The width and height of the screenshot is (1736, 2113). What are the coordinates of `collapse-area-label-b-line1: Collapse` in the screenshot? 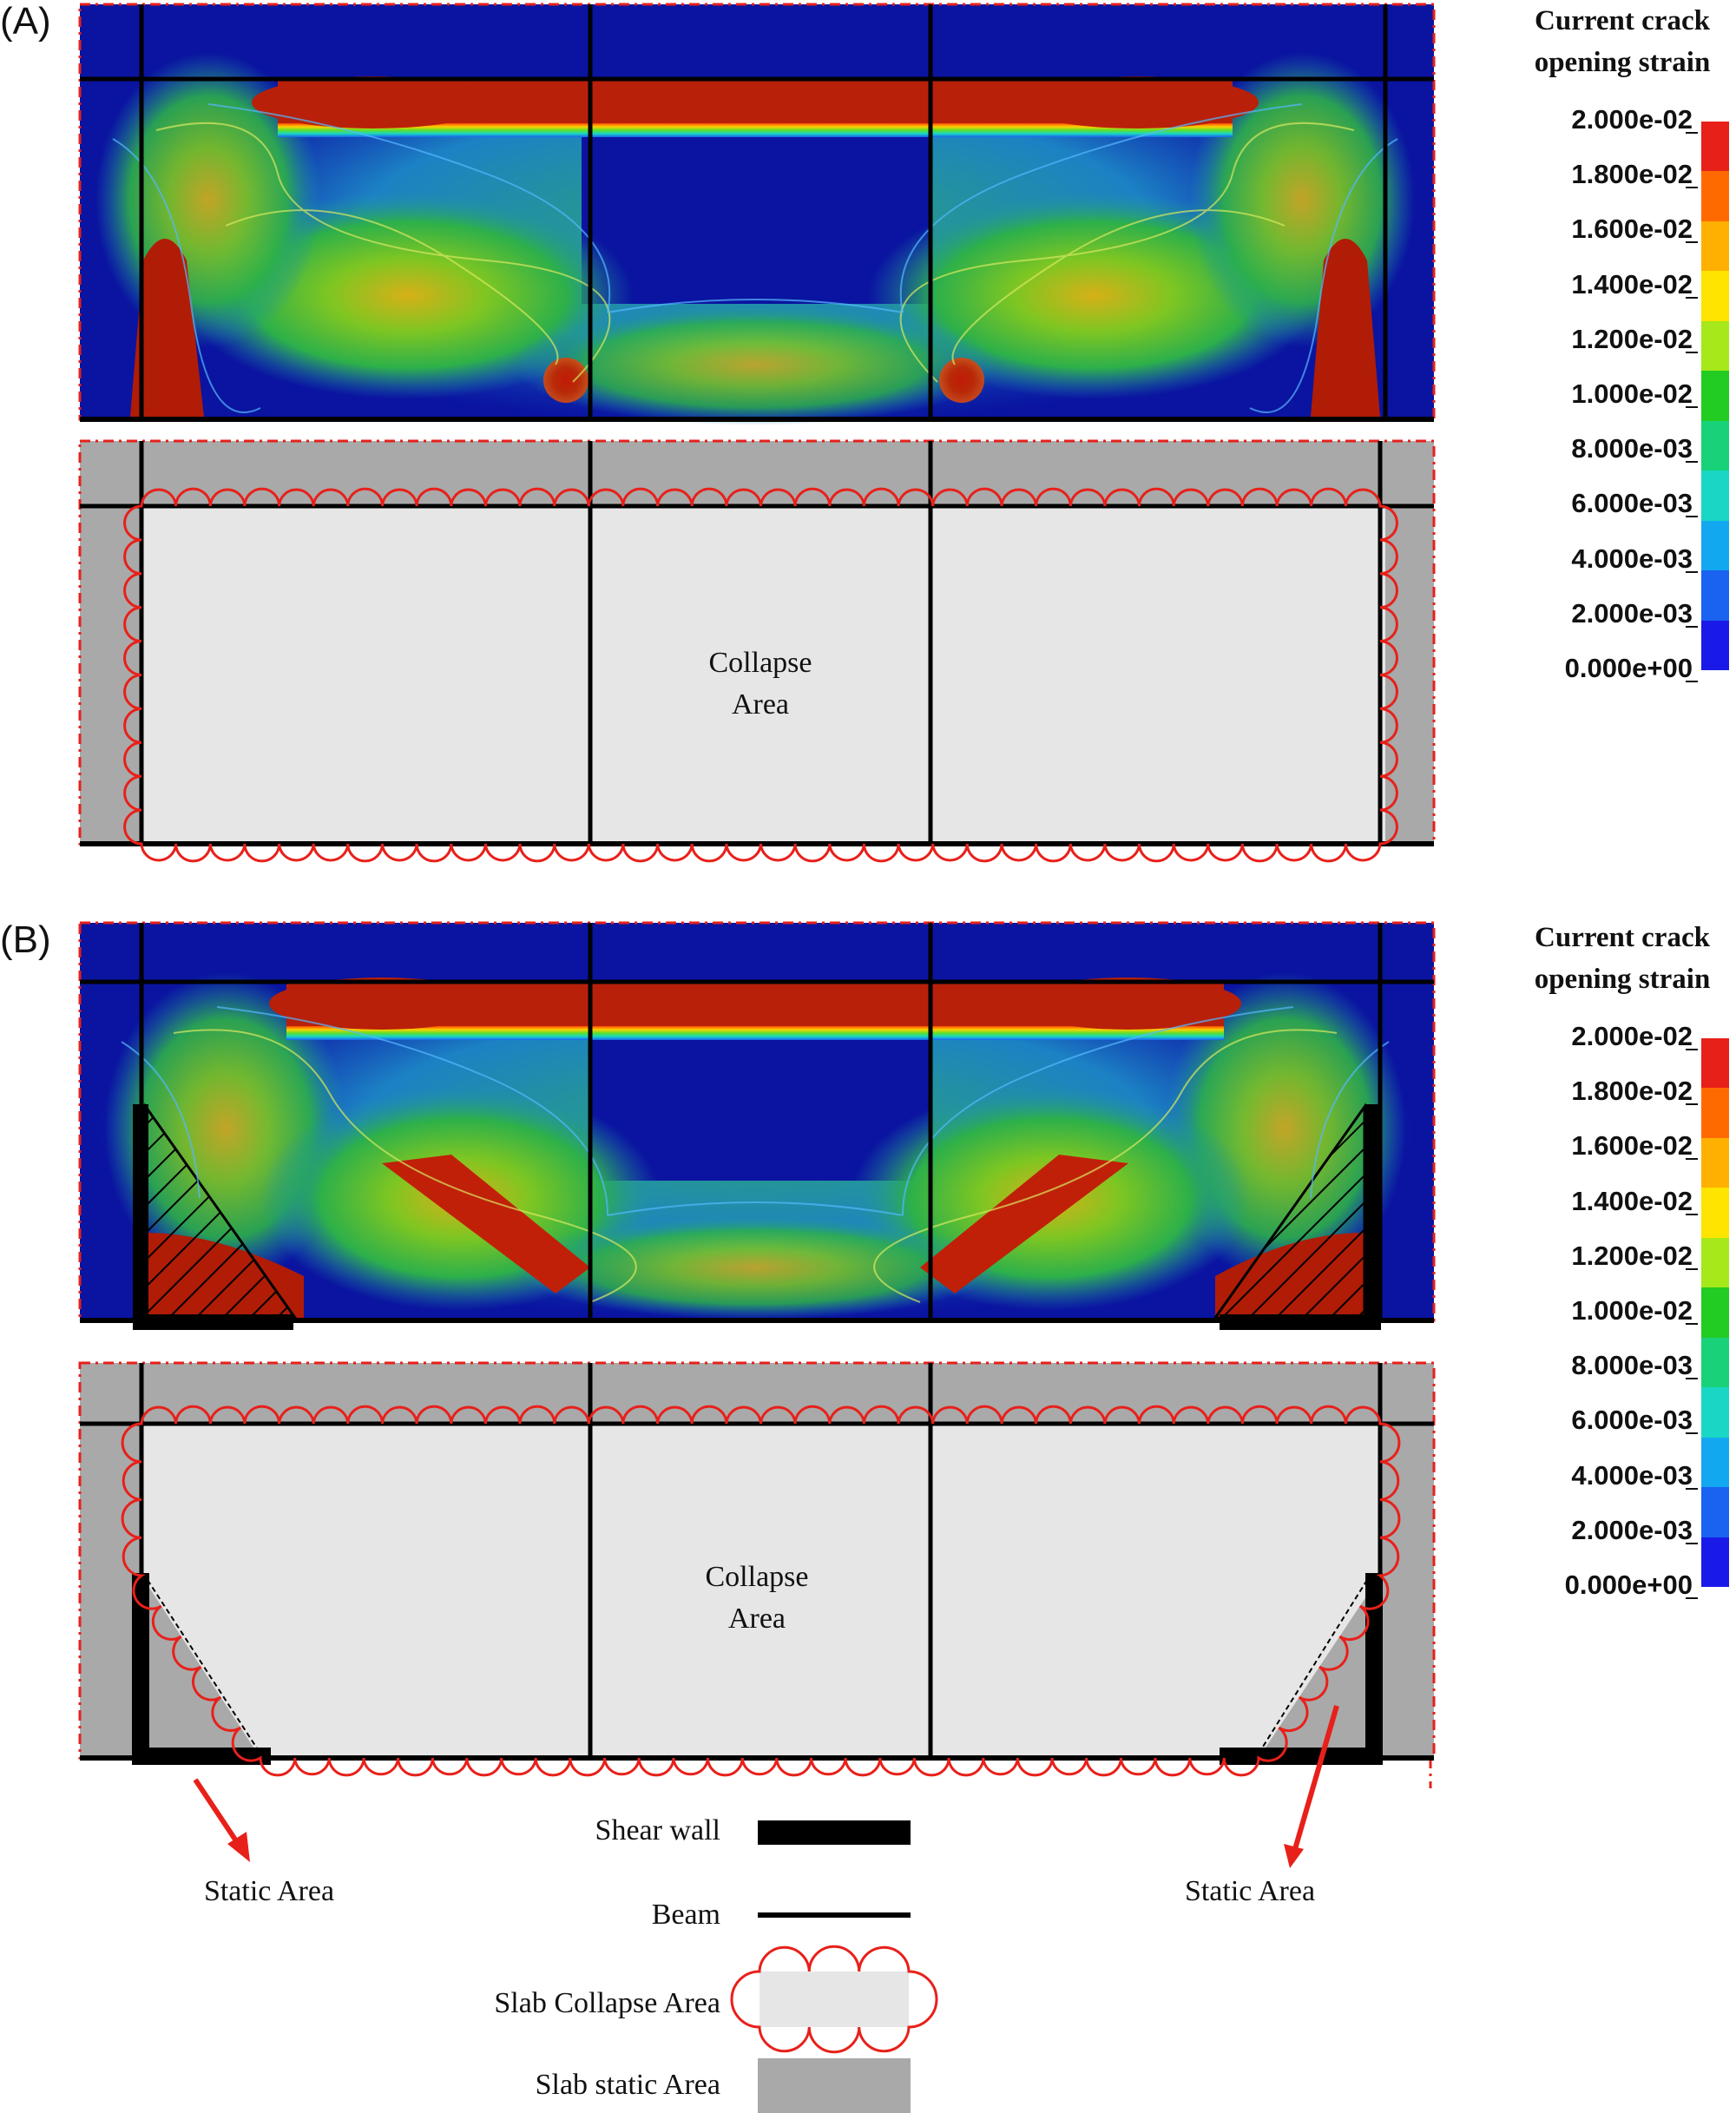 It's located at (757, 1577).